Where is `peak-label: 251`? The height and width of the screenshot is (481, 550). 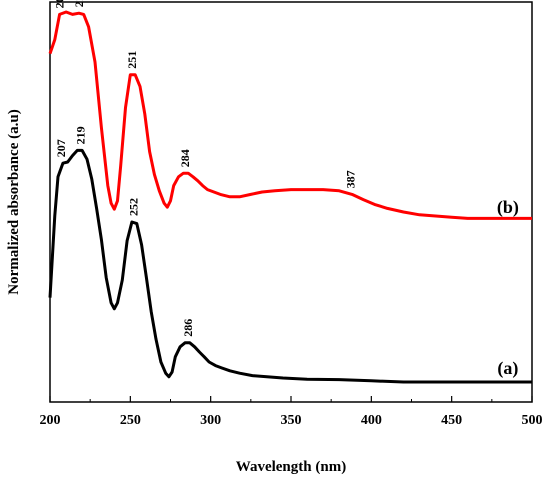
peak-label: 251 is located at coordinates (132, 60).